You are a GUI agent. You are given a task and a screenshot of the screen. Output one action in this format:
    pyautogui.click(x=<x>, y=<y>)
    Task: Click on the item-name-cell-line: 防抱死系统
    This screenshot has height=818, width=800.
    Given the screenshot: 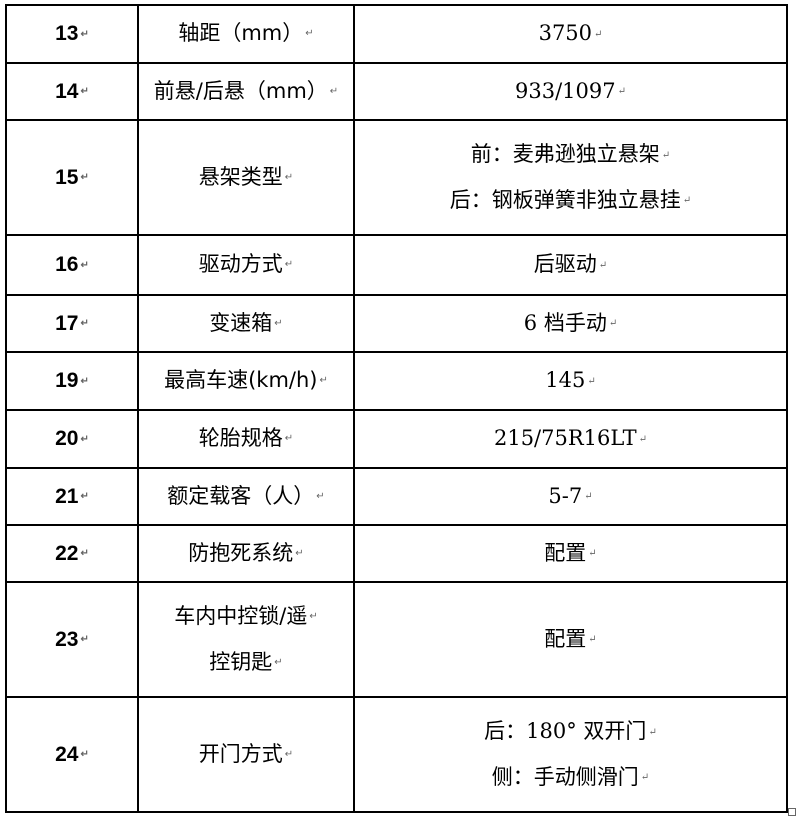 What is the action you would take?
    pyautogui.click(x=246, y=553)
    